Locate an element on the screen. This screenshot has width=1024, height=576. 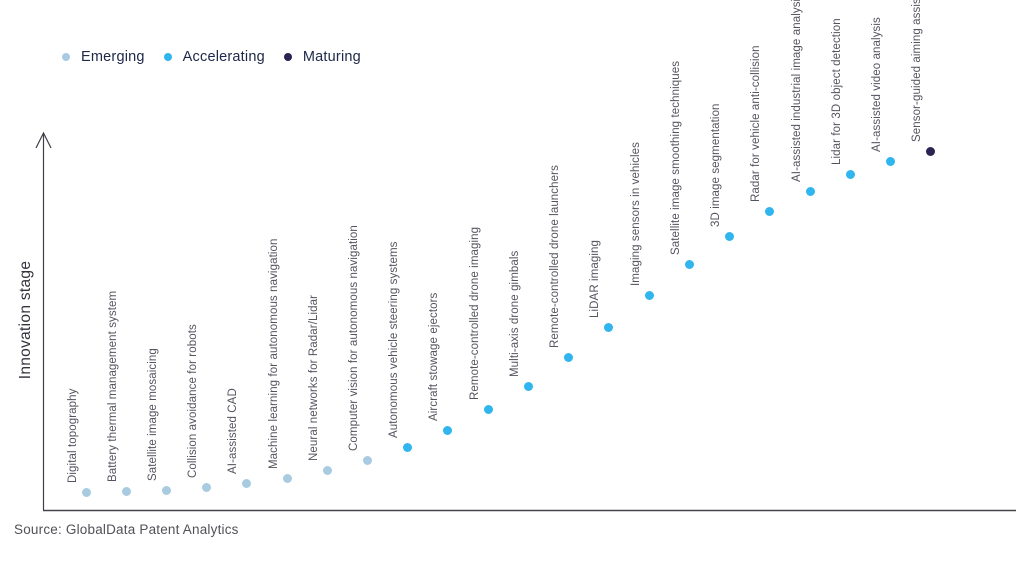
data-point-label: 3D image segmentation is located at coordinates (715, 165).